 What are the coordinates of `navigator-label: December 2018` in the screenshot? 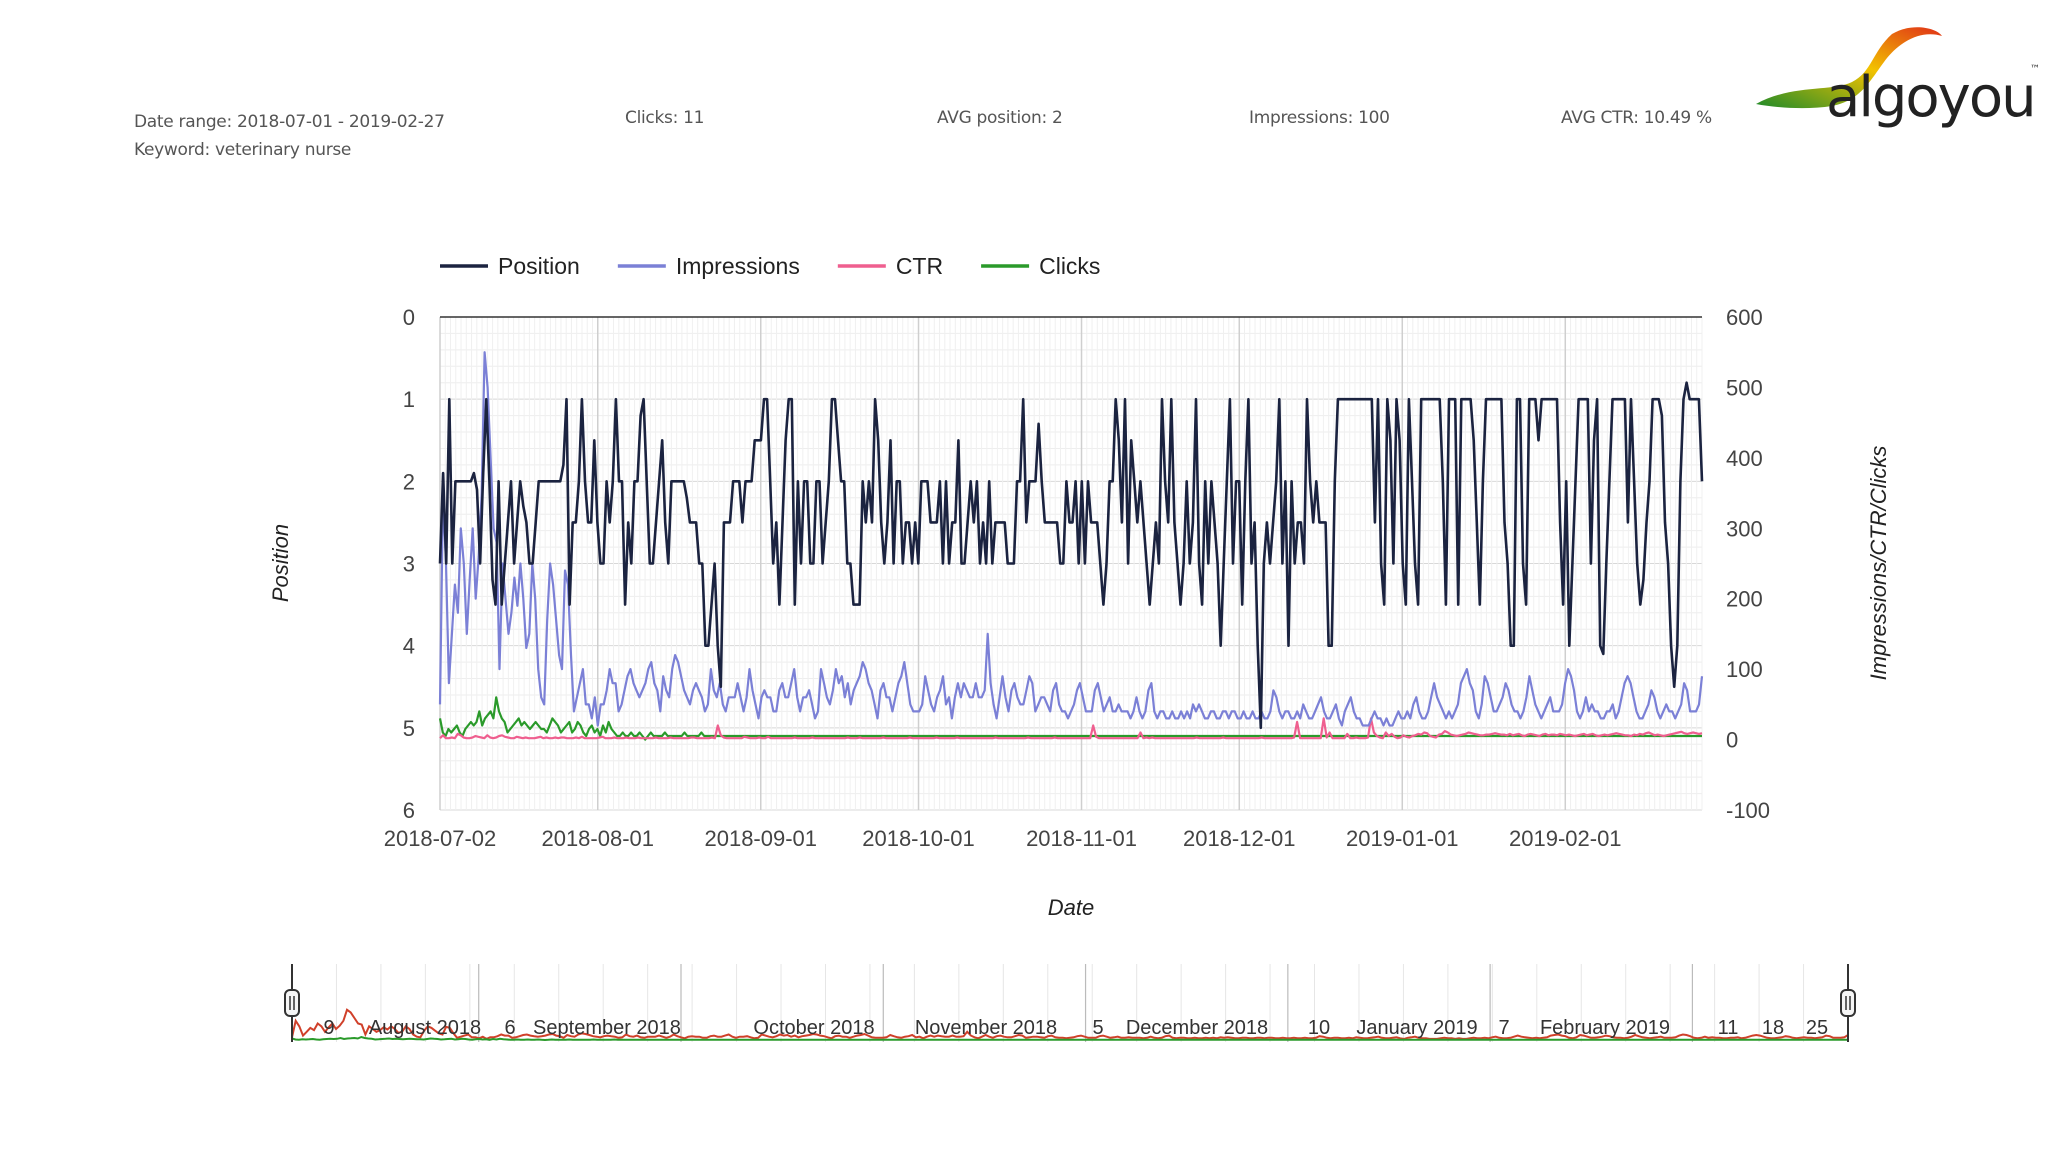 It's located at (1197, 1028).